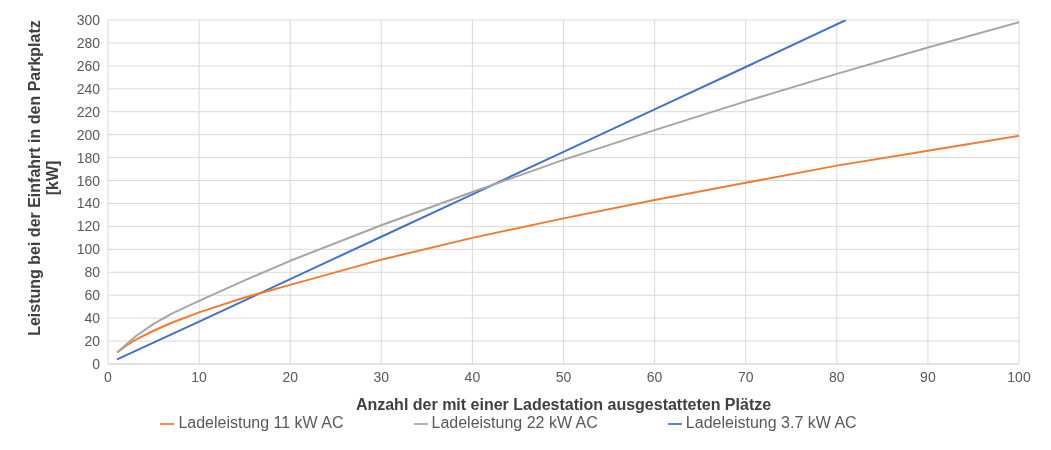 The image size is (1051, 450). Describe the element at coordinates (88, 157) in the screenshot. I see `y-tick-label: 180` at that location.